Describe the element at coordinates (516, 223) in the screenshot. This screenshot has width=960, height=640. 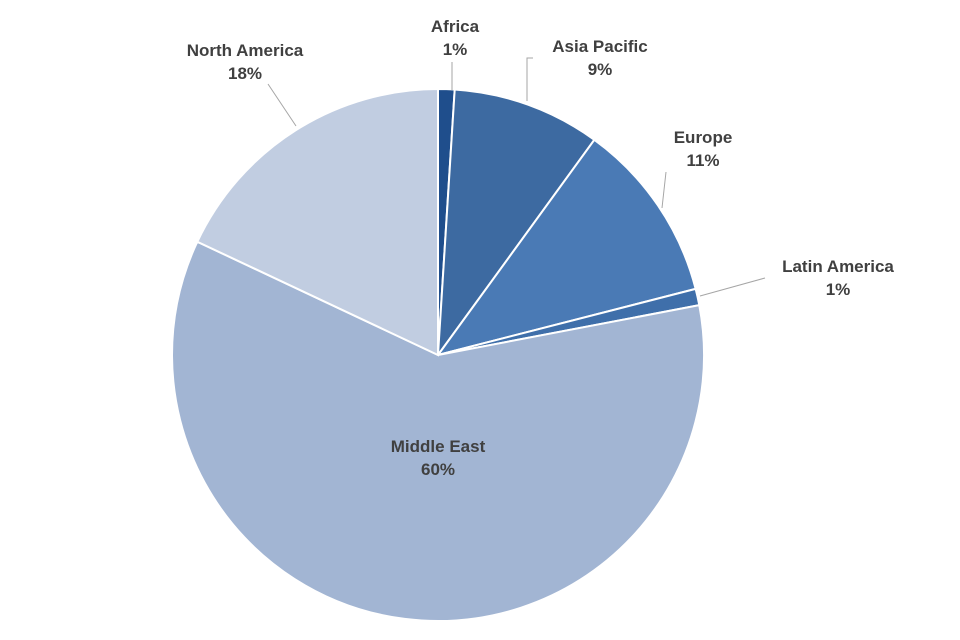
I see `pie-slice-asia-pacific` at that location.